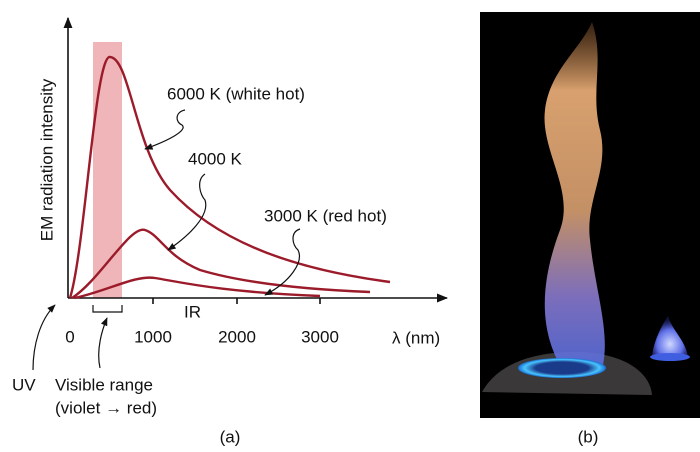  What do you see at coordinates (153, 336) in the screenshot?
I see `x-tick-label: 1000` at bounding box center [153, 336].